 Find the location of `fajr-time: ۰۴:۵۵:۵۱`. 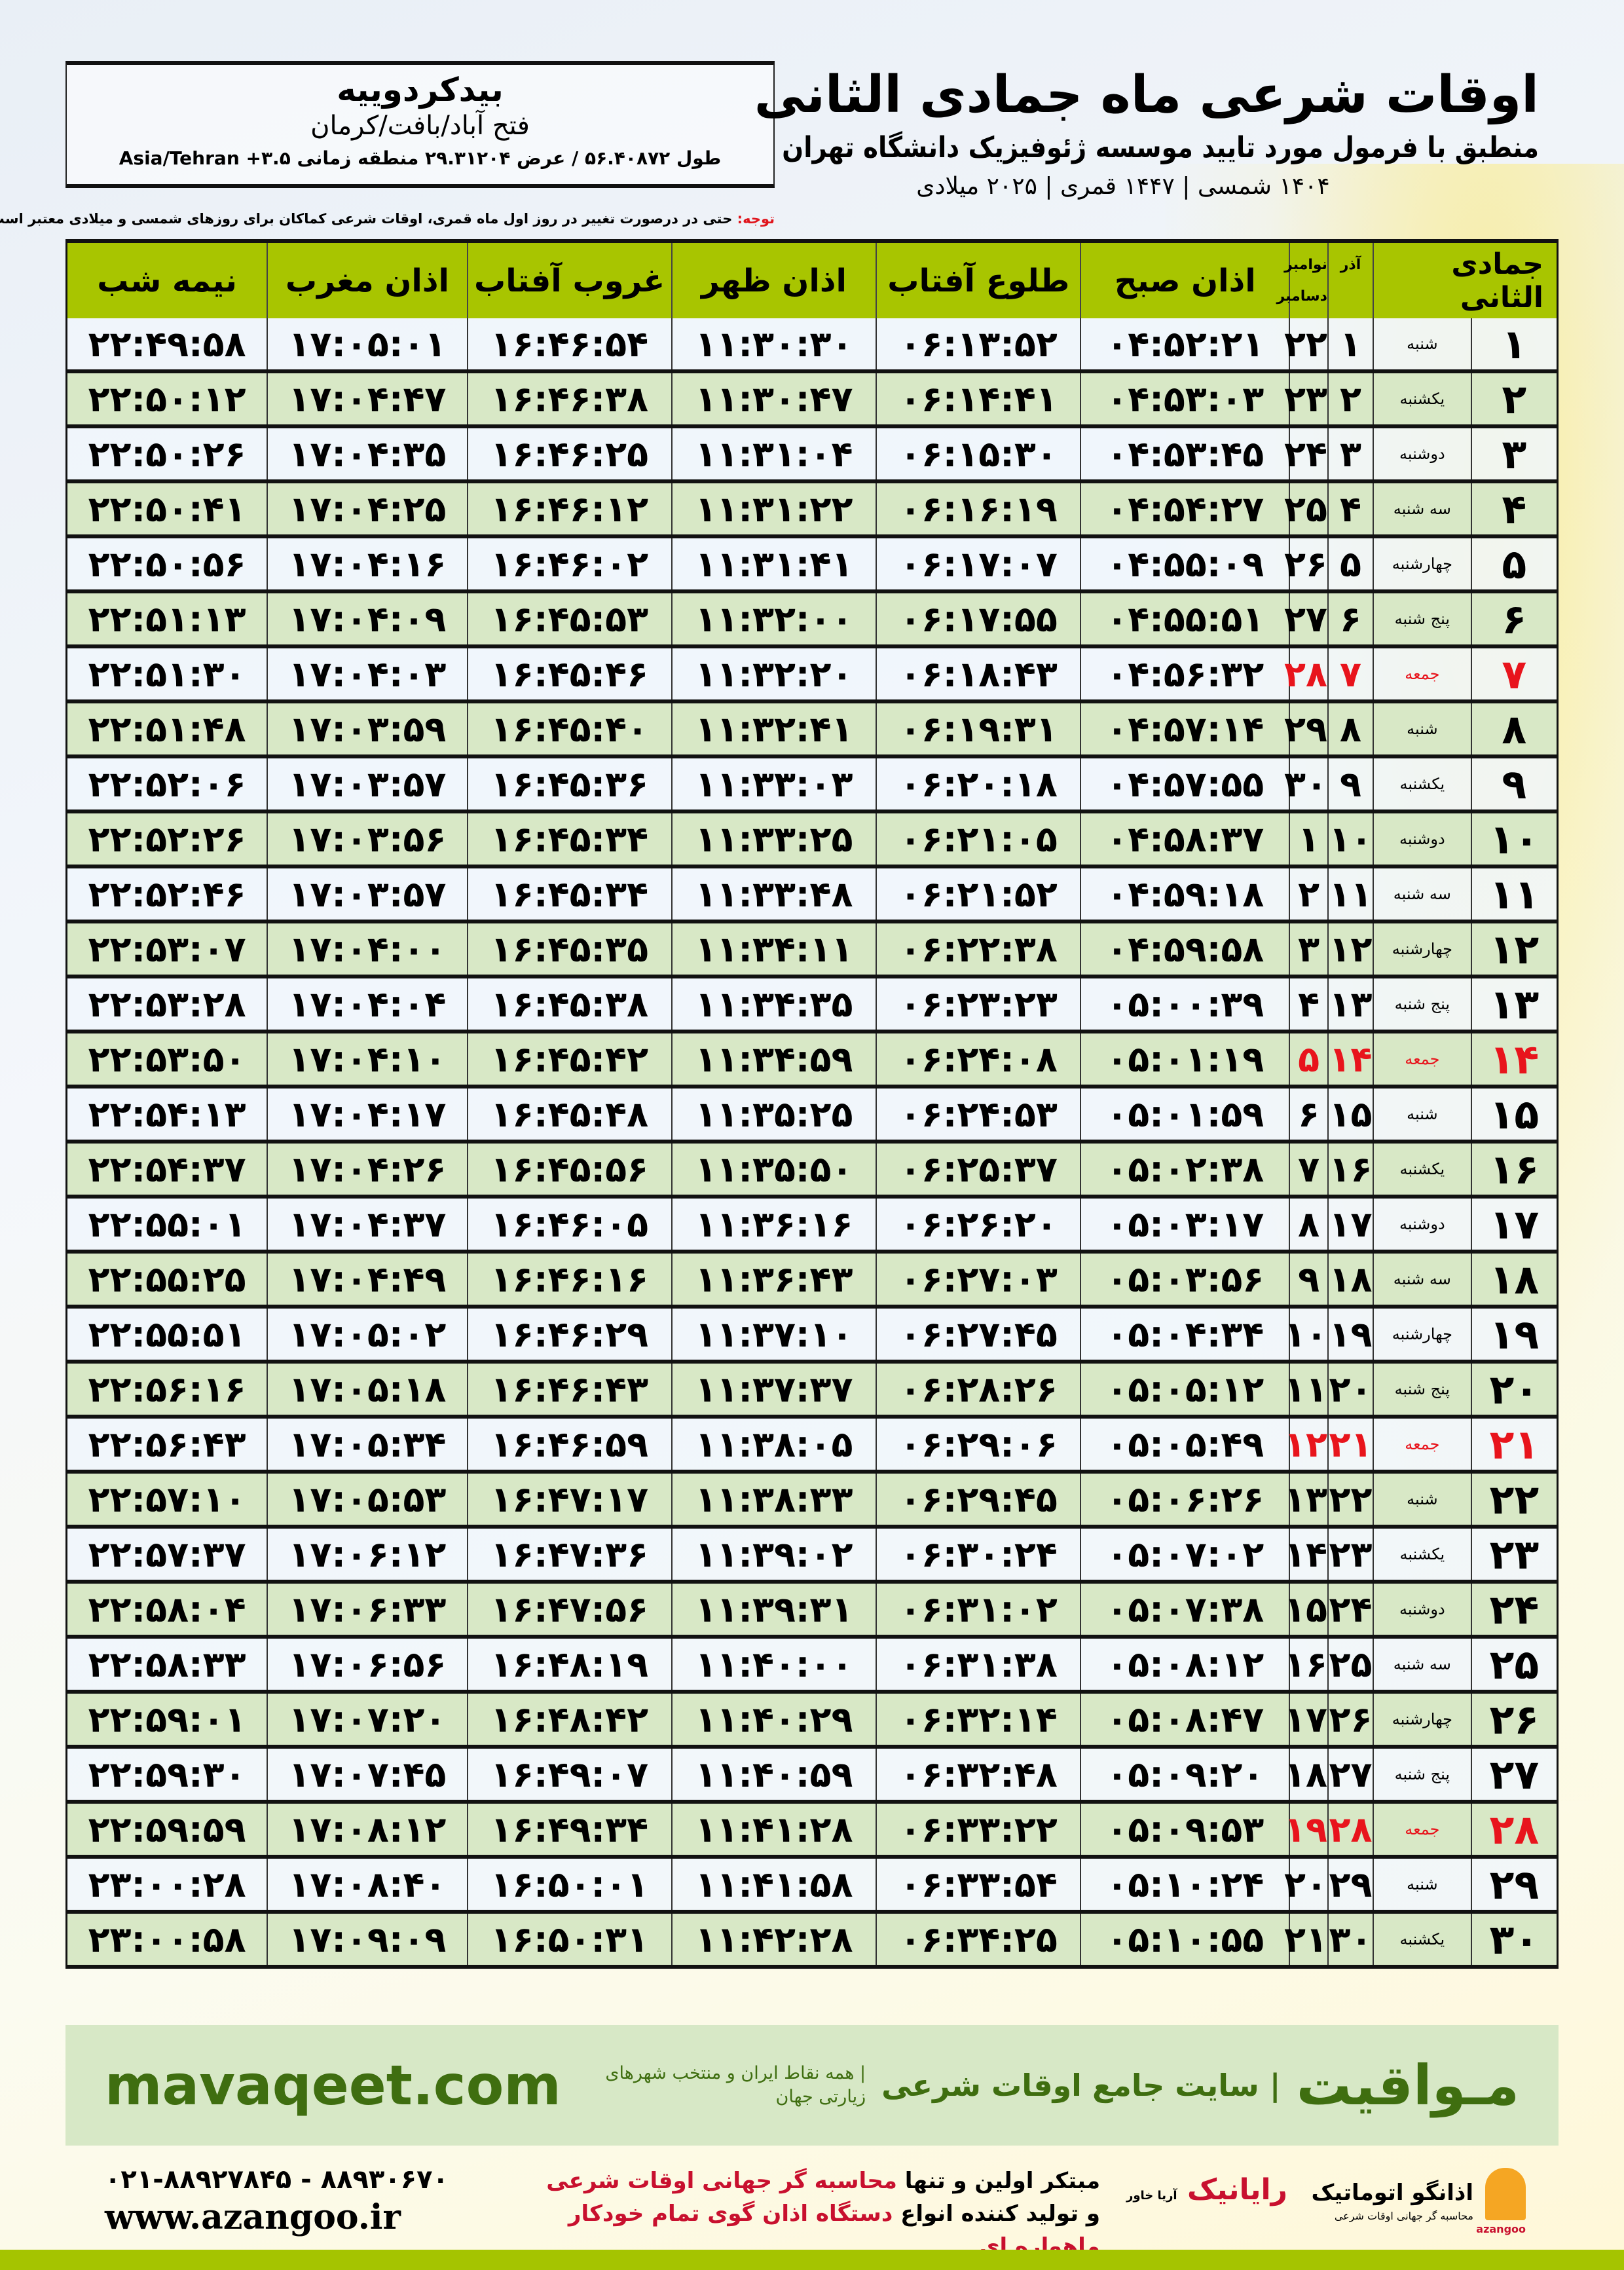

fajr-time: ۰۴:۵۵:۵۱ is located at coordinates (1185, 619).